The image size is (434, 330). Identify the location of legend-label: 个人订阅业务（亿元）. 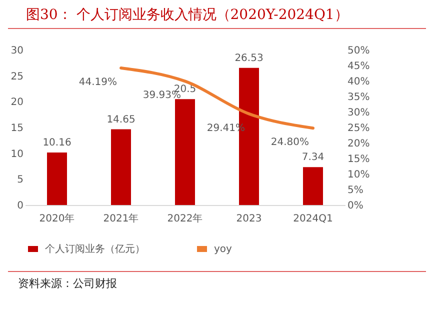
(95, 249).